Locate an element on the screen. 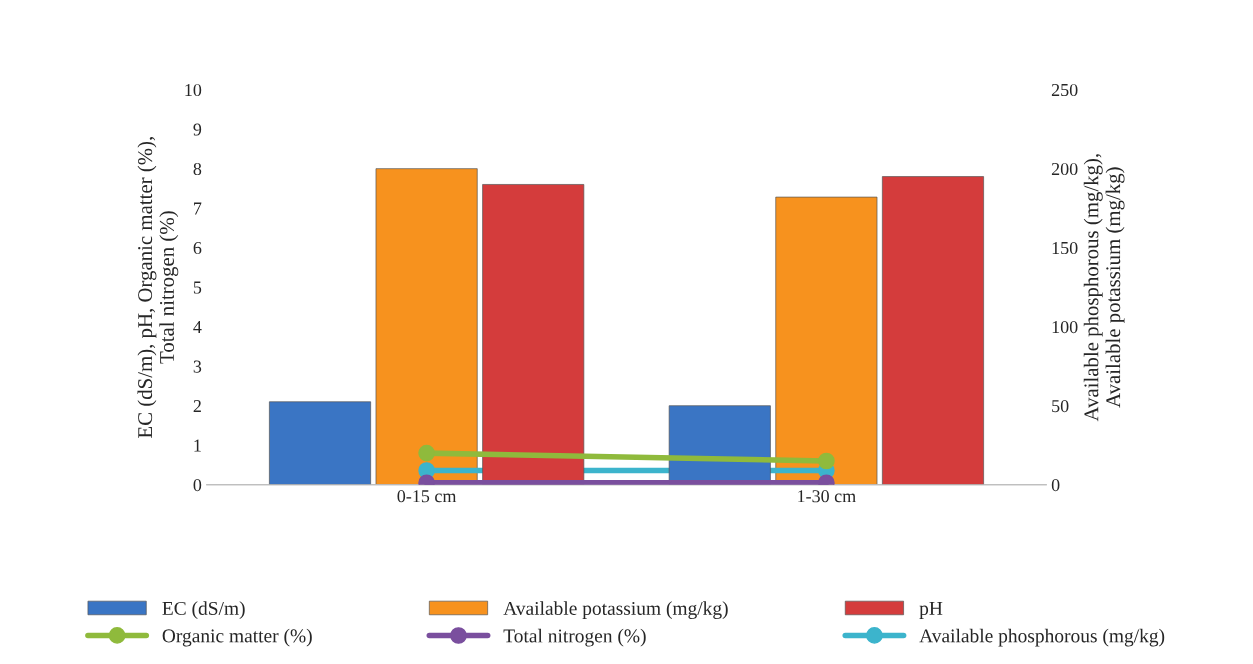 The image size is (1253, 664). y-tick-label: 2 is located at coordinates (197, 406).